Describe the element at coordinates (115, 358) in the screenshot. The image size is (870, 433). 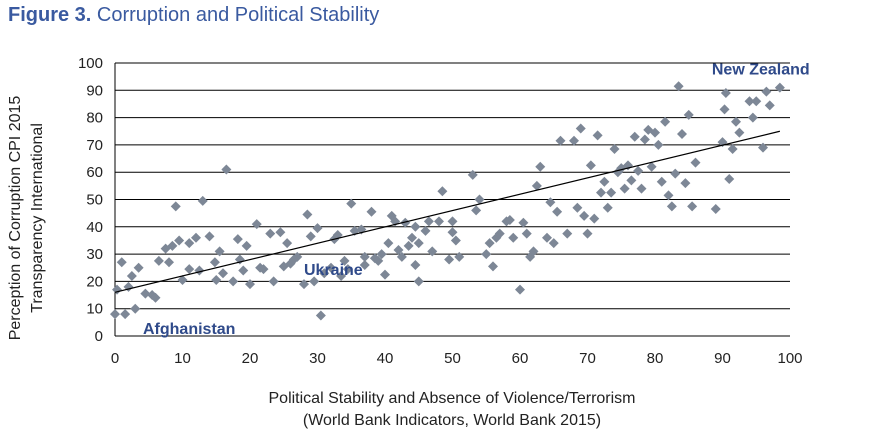
I see `x-tick-label: 0` at that location.